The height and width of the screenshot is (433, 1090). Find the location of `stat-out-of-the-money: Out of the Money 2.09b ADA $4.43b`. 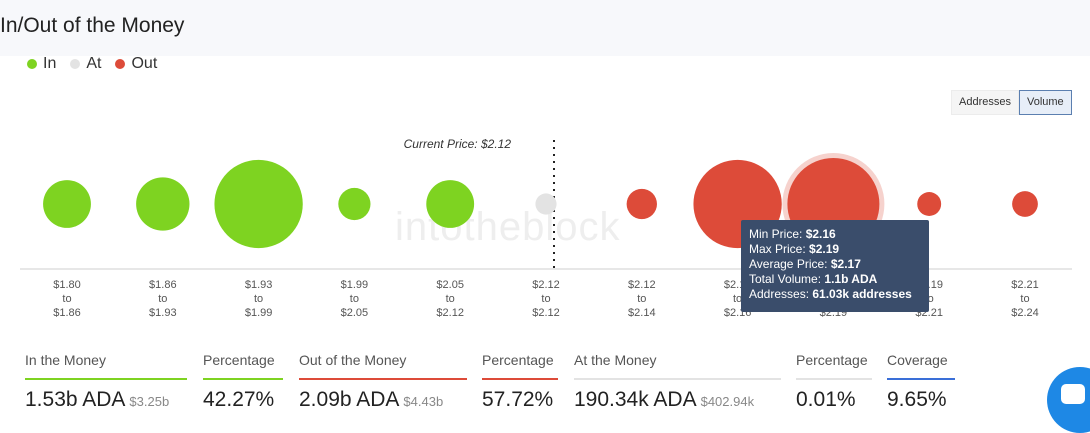

stat-out-of-the-money: Out of the Money 2.09b ADA $4.43b is located at coordinates (383, 382).